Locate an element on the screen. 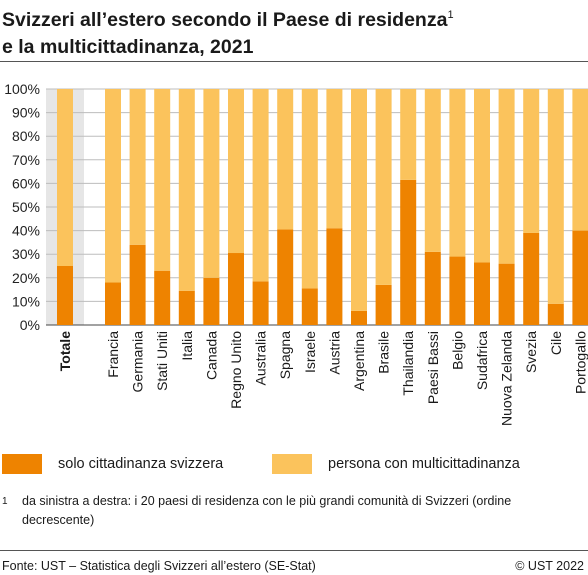 The height and width of the screenshot is (575, 588). title-divider is located at coordinates (294, 61).